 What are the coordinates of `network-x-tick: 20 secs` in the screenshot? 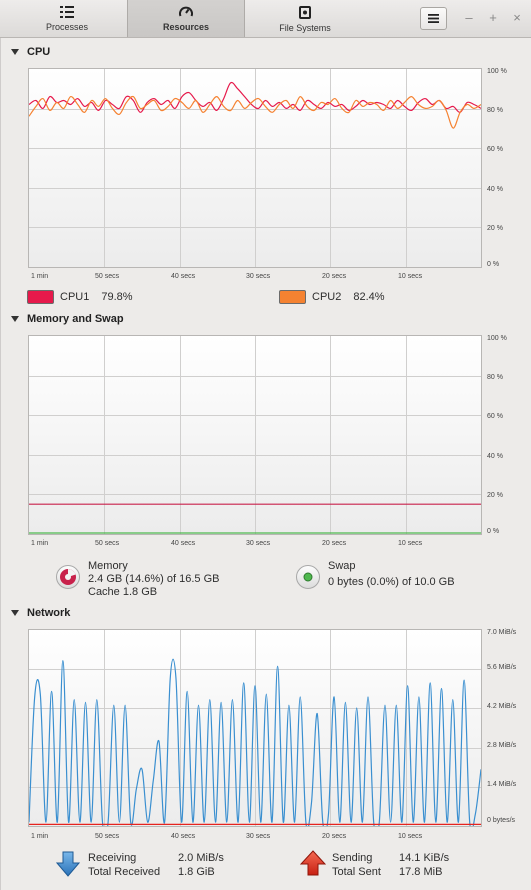 It's located at (334, 836).